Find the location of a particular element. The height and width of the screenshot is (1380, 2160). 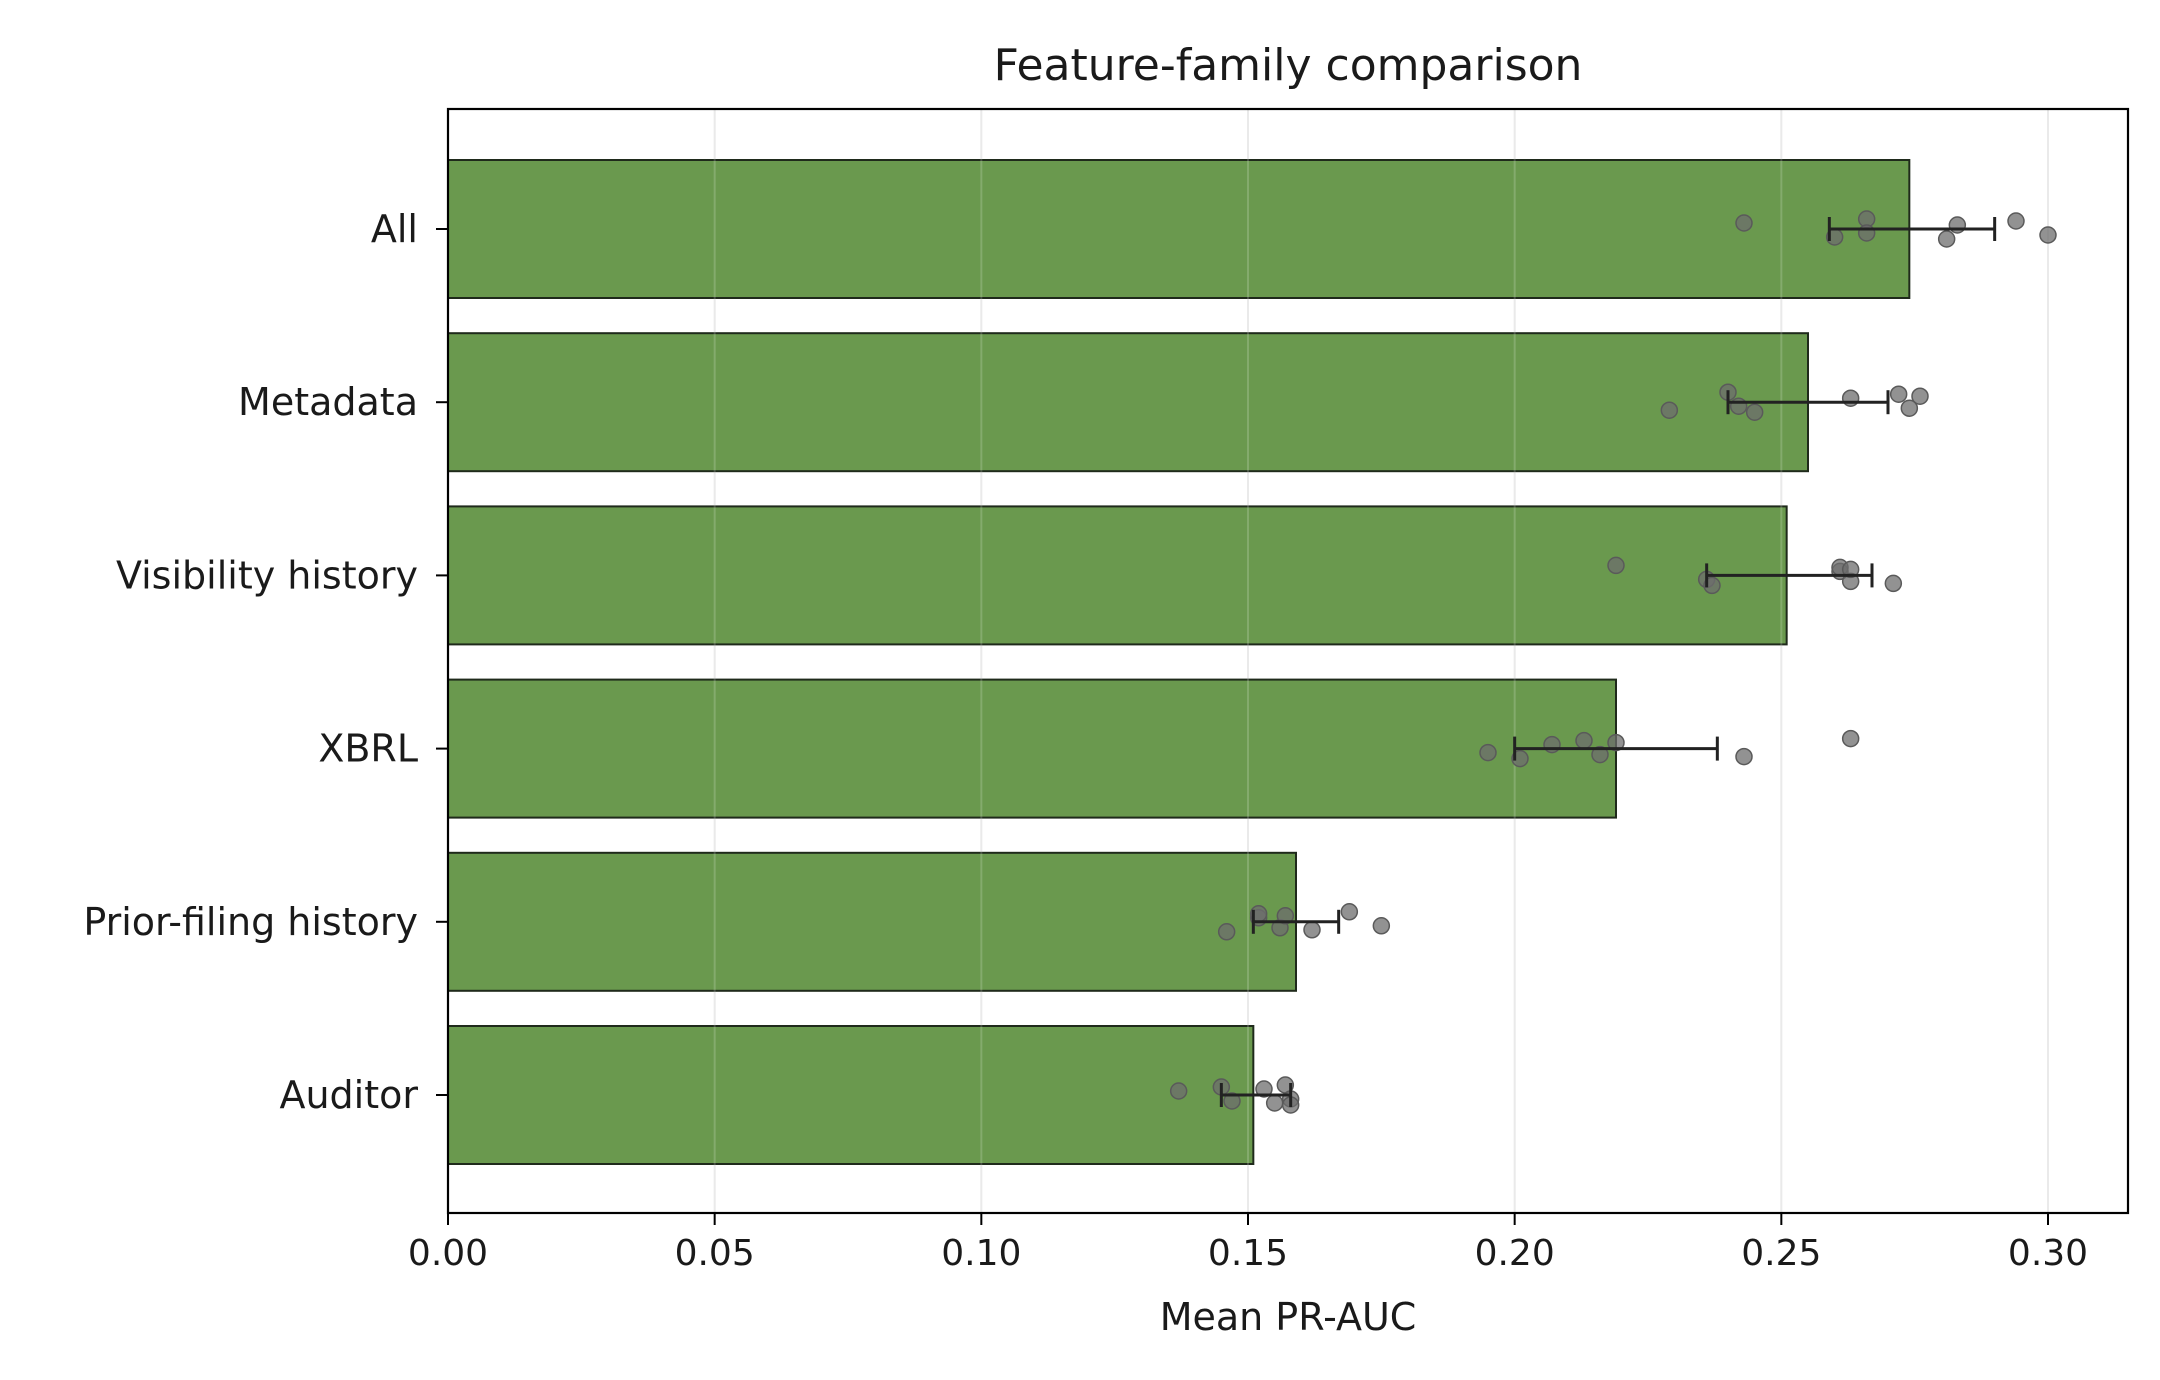

x-tick-label: 0.30 is located at coordinates (2048, 1253).